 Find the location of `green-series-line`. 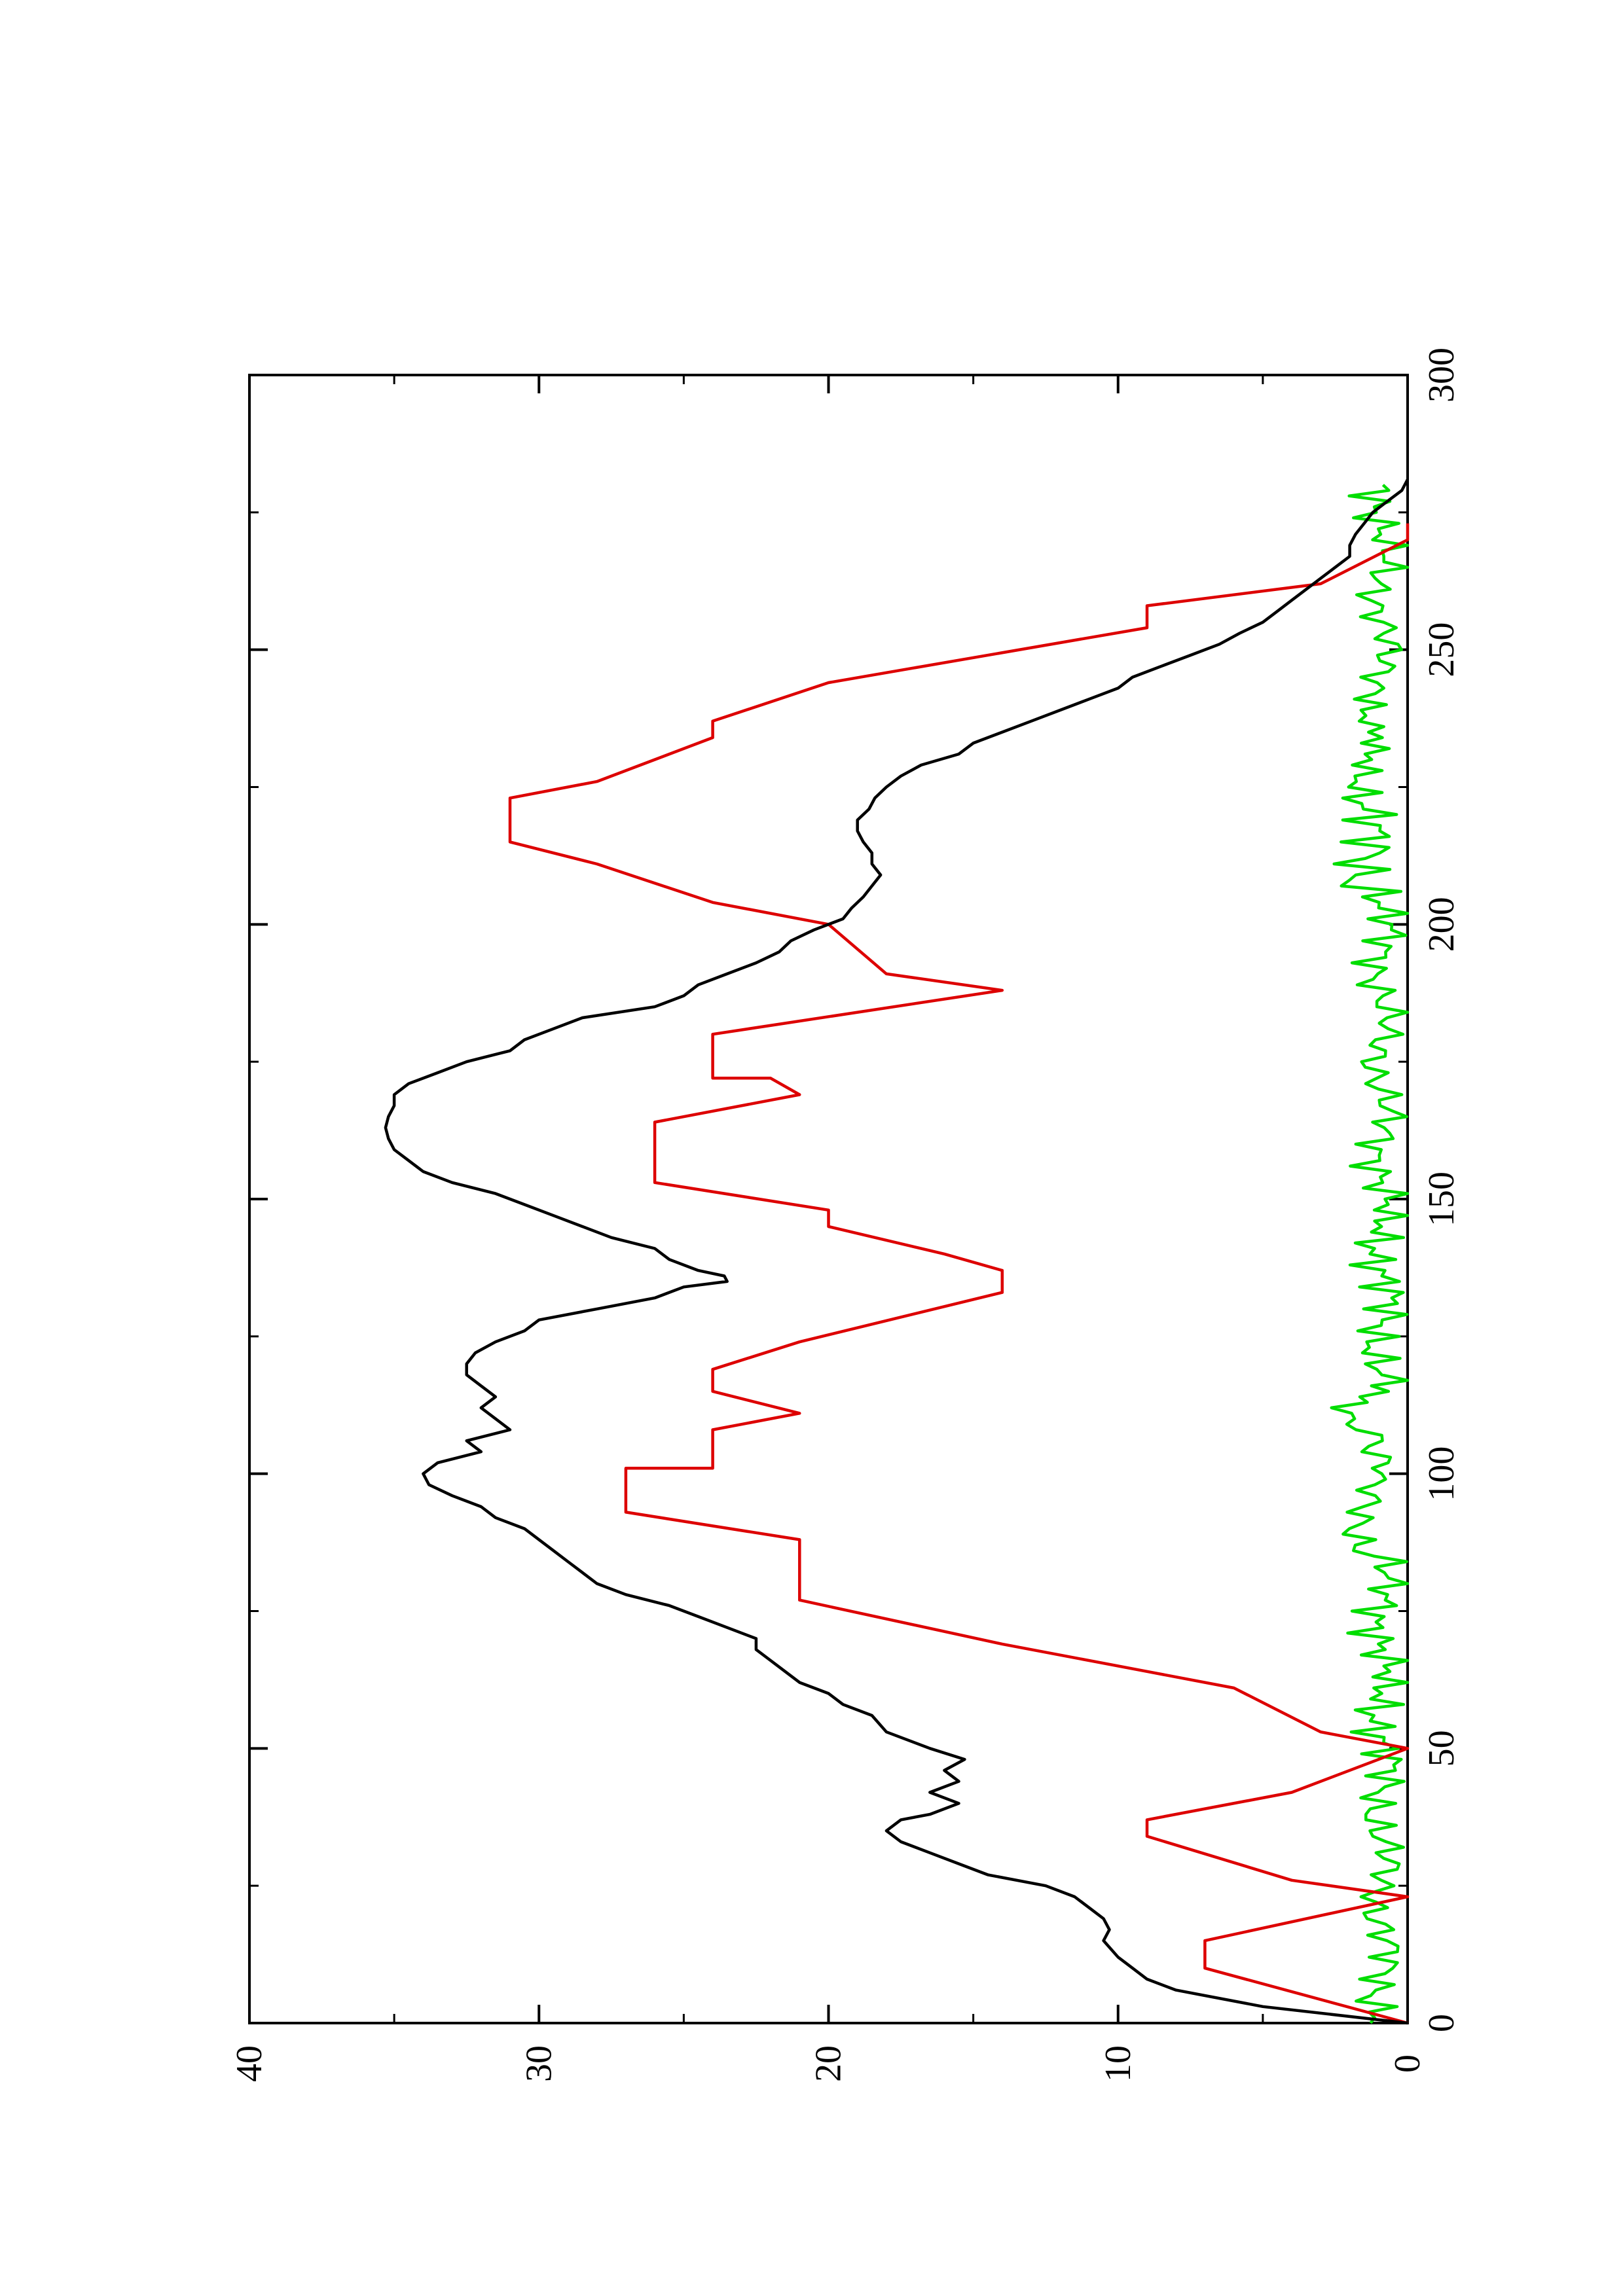

green-series-line is located at coordinates (1370, 1254).